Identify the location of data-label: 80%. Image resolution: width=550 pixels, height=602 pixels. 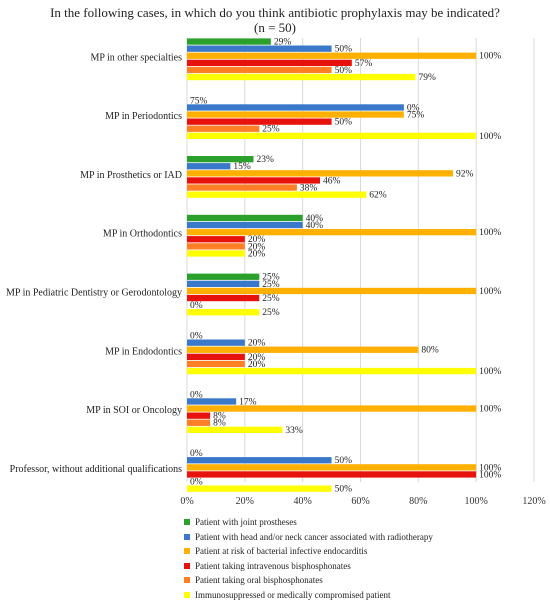
(430, 351).